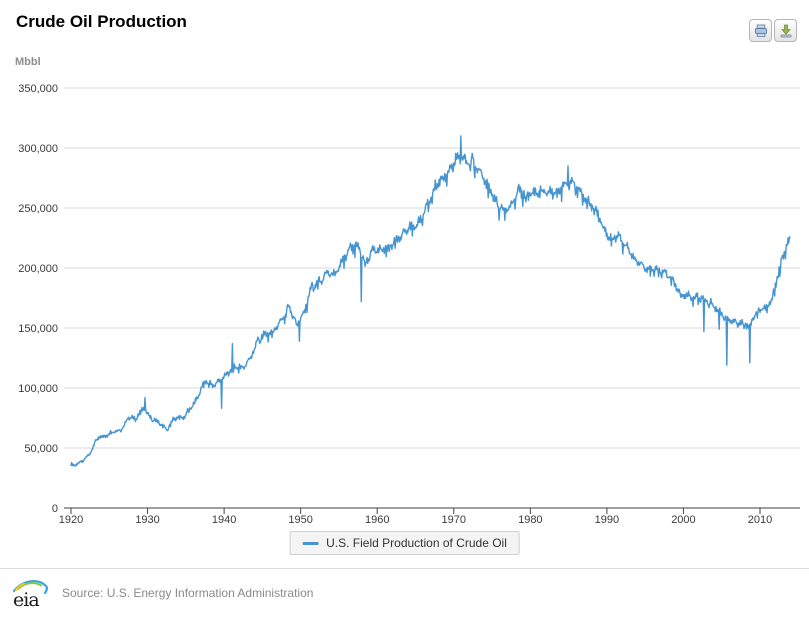  Describe the element at coordinates (454, 520) in the screenshot. I see `x-tick-label: 1970` at that location.